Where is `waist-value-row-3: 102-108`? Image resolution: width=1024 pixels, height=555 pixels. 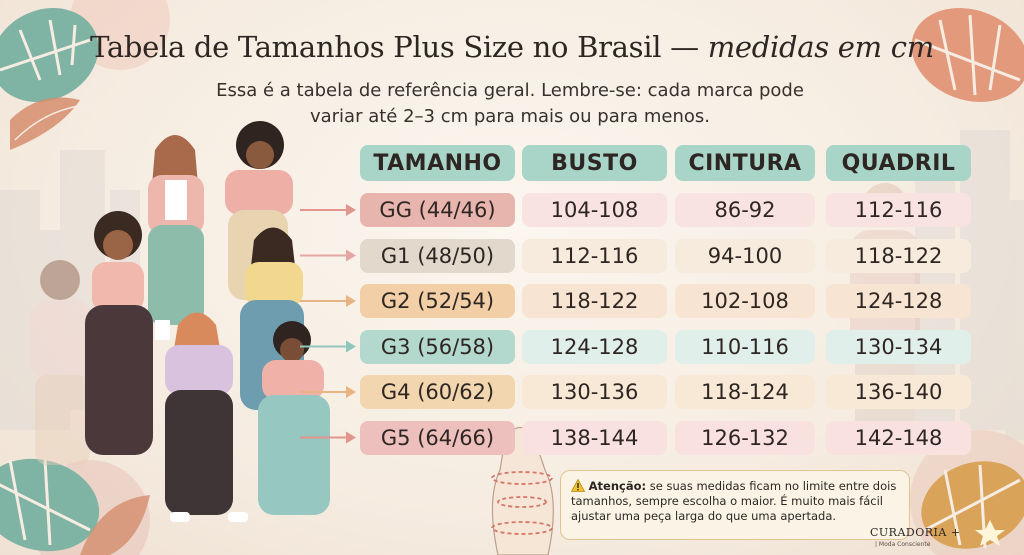 waist-value-row-3: 102-108 is located at coordinates (745, 301).